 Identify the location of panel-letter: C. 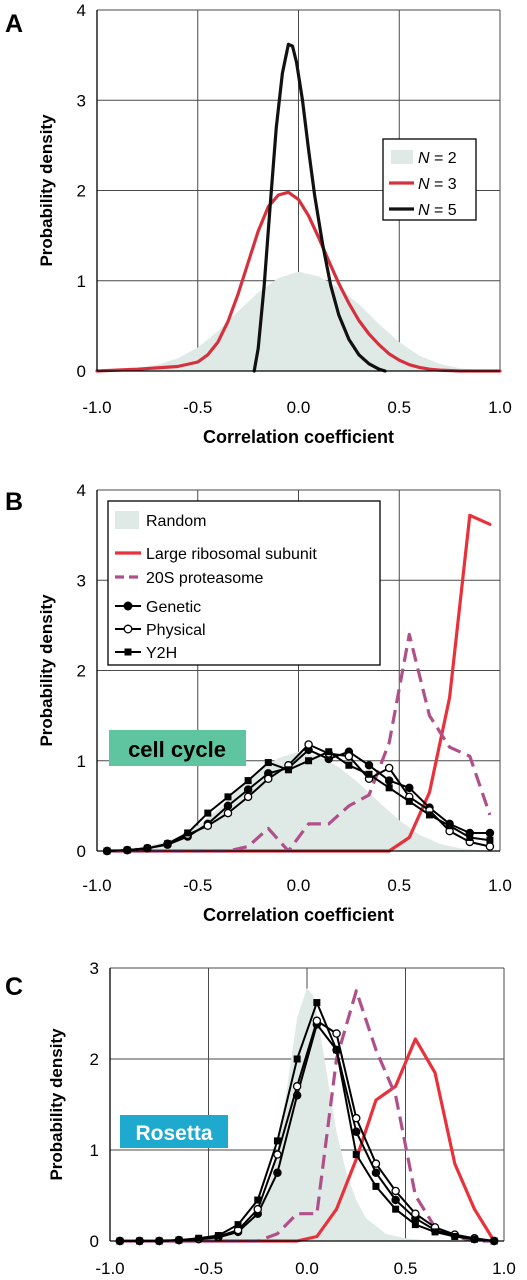
(14, 987).